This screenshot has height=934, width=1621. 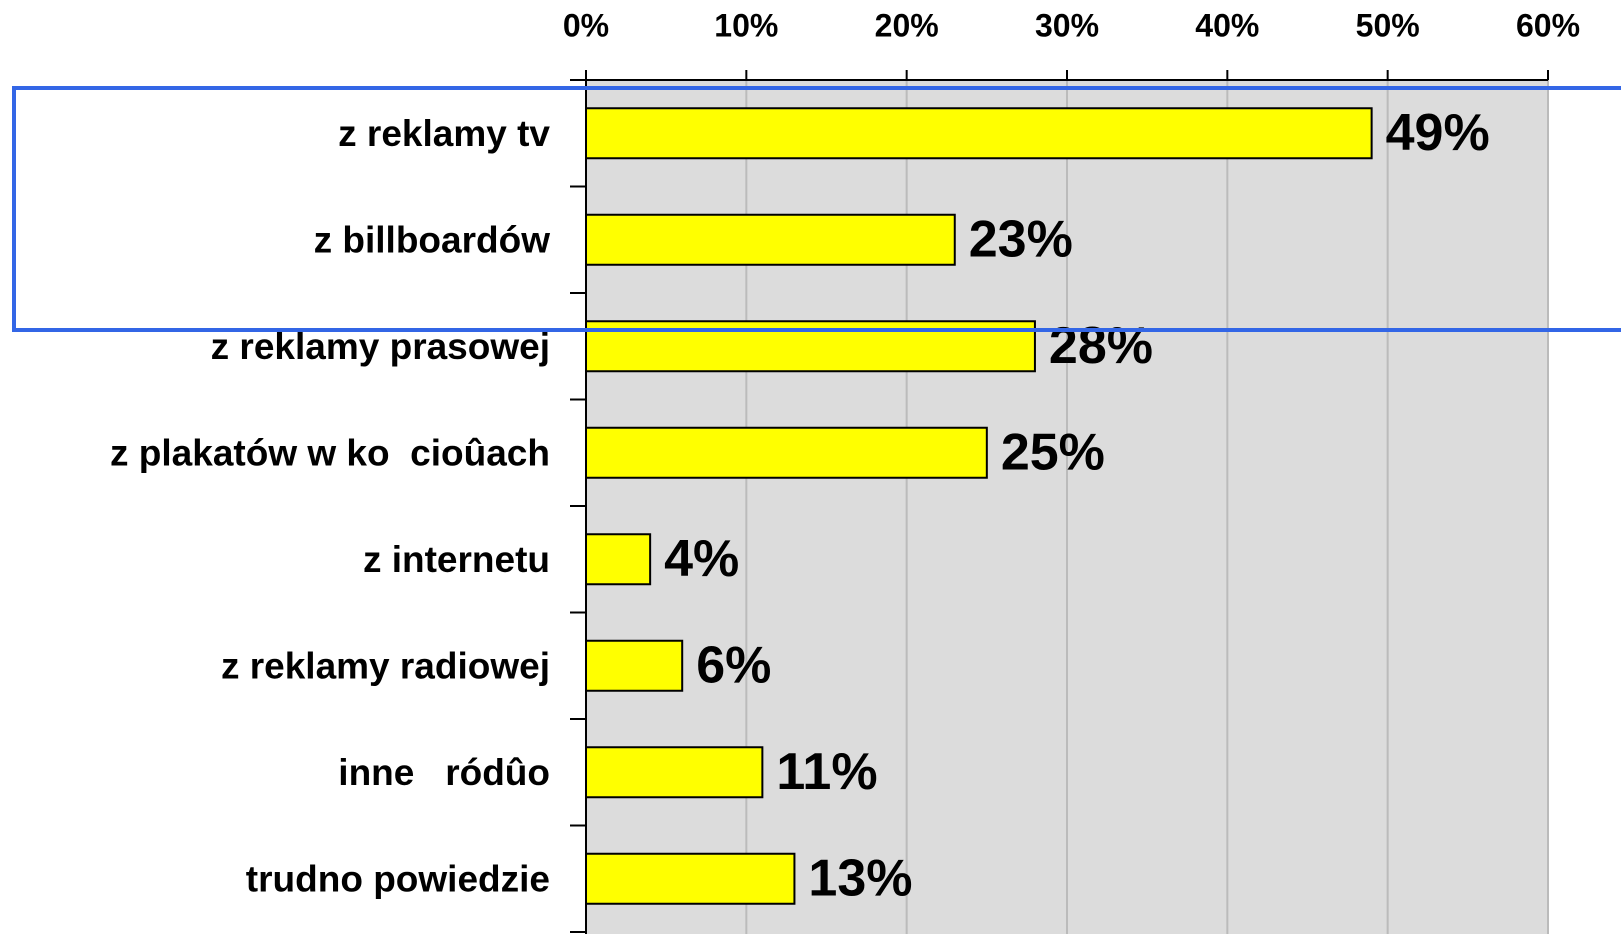 I want to click on x-tick-label: 10%, so click(x=746, y=25).